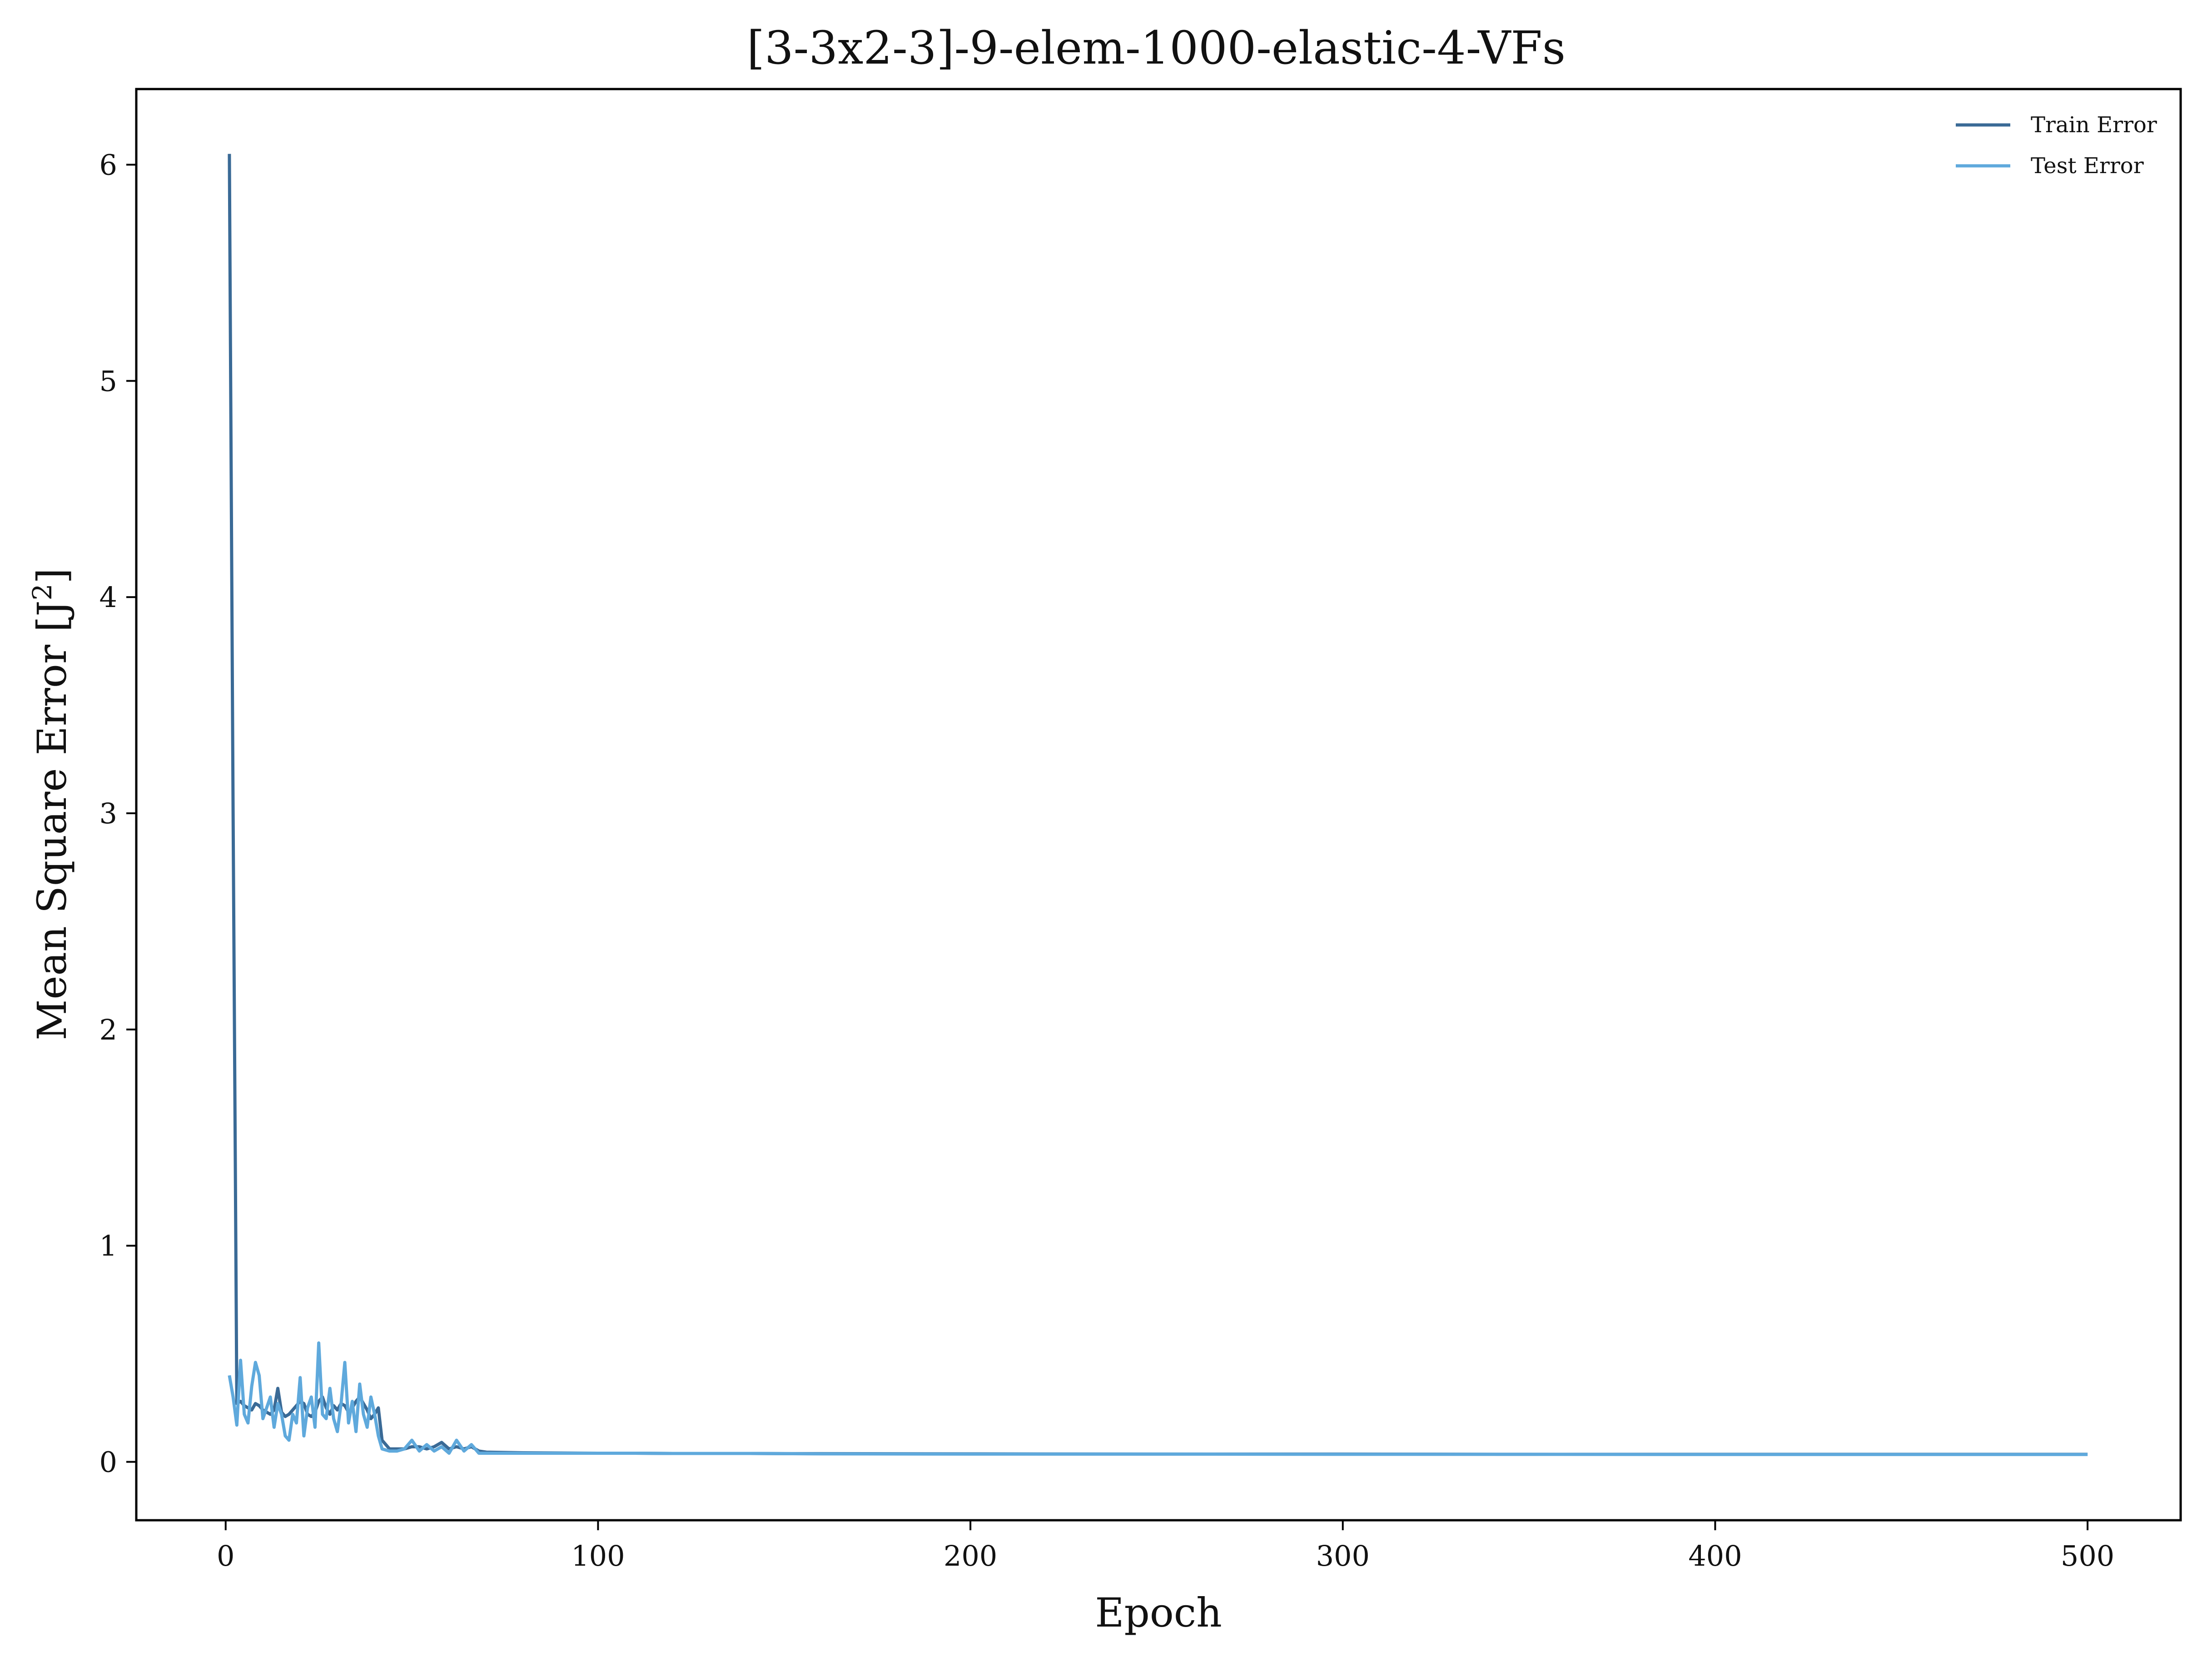  Describe the element at coordinates (1159, 1612) in the screenshot. I see `x-axis-label: Epoch` at that location.